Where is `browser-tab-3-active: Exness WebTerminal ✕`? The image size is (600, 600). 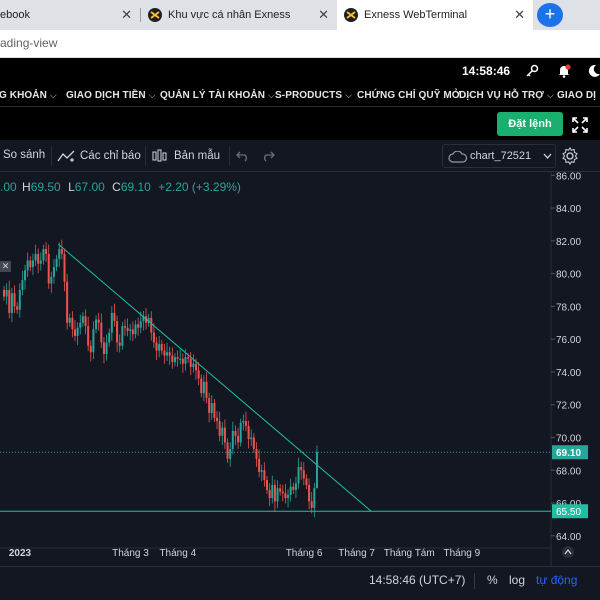
browser-tab-3-active: Exness WebTerminal ✕ is located at coordinates (435, 15).